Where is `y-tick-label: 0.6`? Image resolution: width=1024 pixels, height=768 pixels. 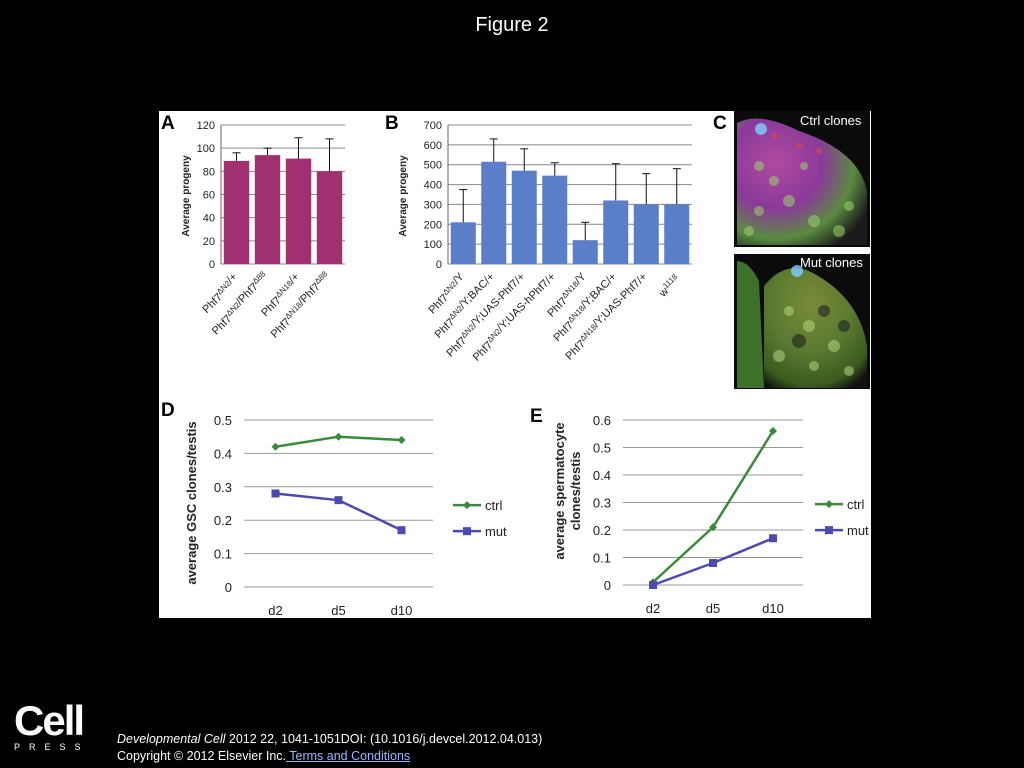 y-tick-label: 0.6 is located at coordinates (602, 420).